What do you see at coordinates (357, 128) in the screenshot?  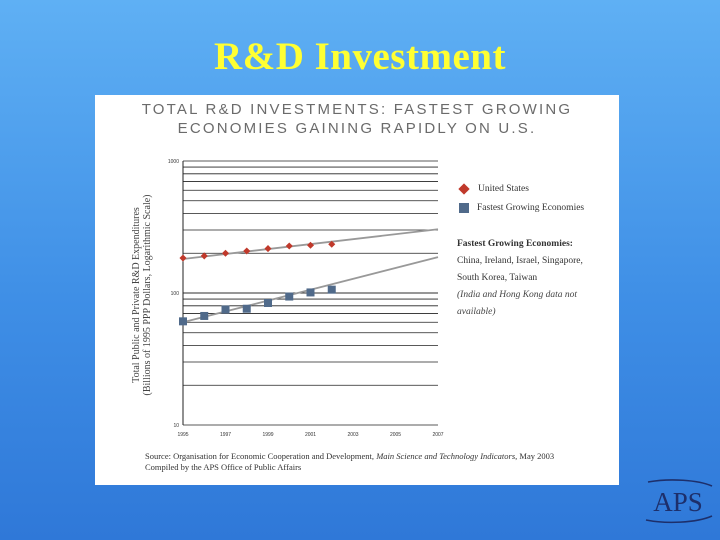 I see `chart-title-line-2: ECONOMIES GAINING RAPIDLY ON U.S.` at bounding box center [357, 128].